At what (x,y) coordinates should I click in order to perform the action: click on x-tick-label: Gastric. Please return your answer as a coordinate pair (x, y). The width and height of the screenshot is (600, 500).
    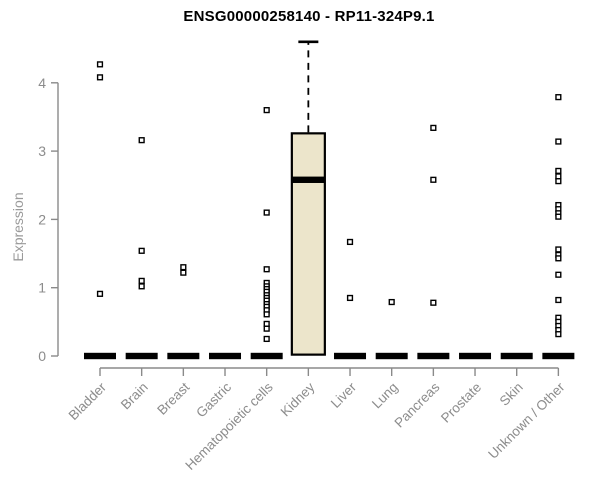
    Looking at the image, I should click on (213, 399).